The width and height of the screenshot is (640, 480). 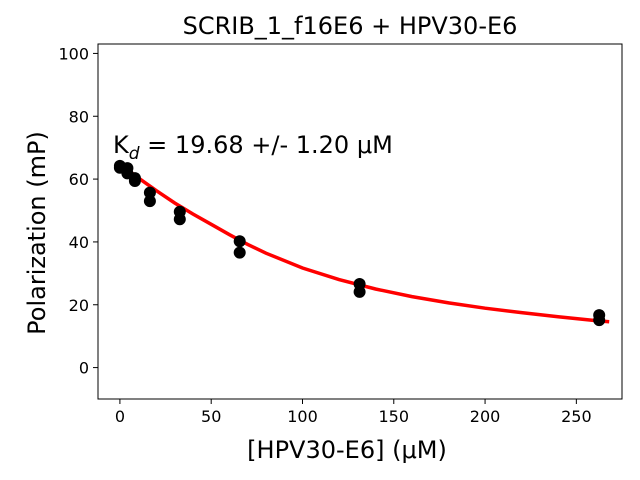 I want to click on chart-title: SCRIB_1_f16E6 + HPV30-E6, so click(x=350, y=26).